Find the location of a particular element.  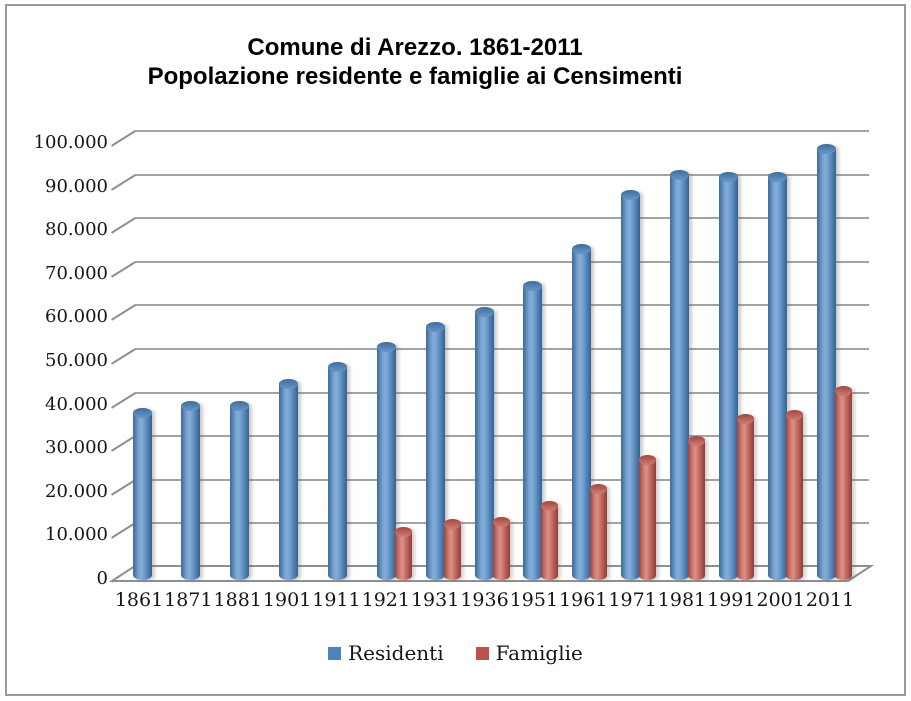

y-tick-label: 20.000 is located at coordinates (76, 491).